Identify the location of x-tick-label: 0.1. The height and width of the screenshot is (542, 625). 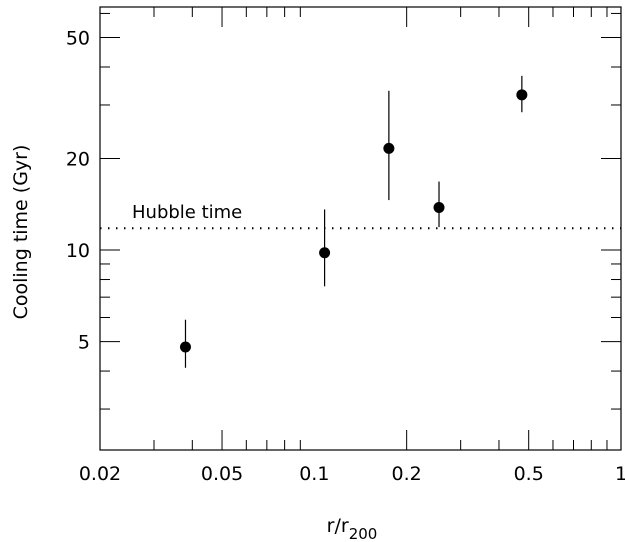
(314, 474).